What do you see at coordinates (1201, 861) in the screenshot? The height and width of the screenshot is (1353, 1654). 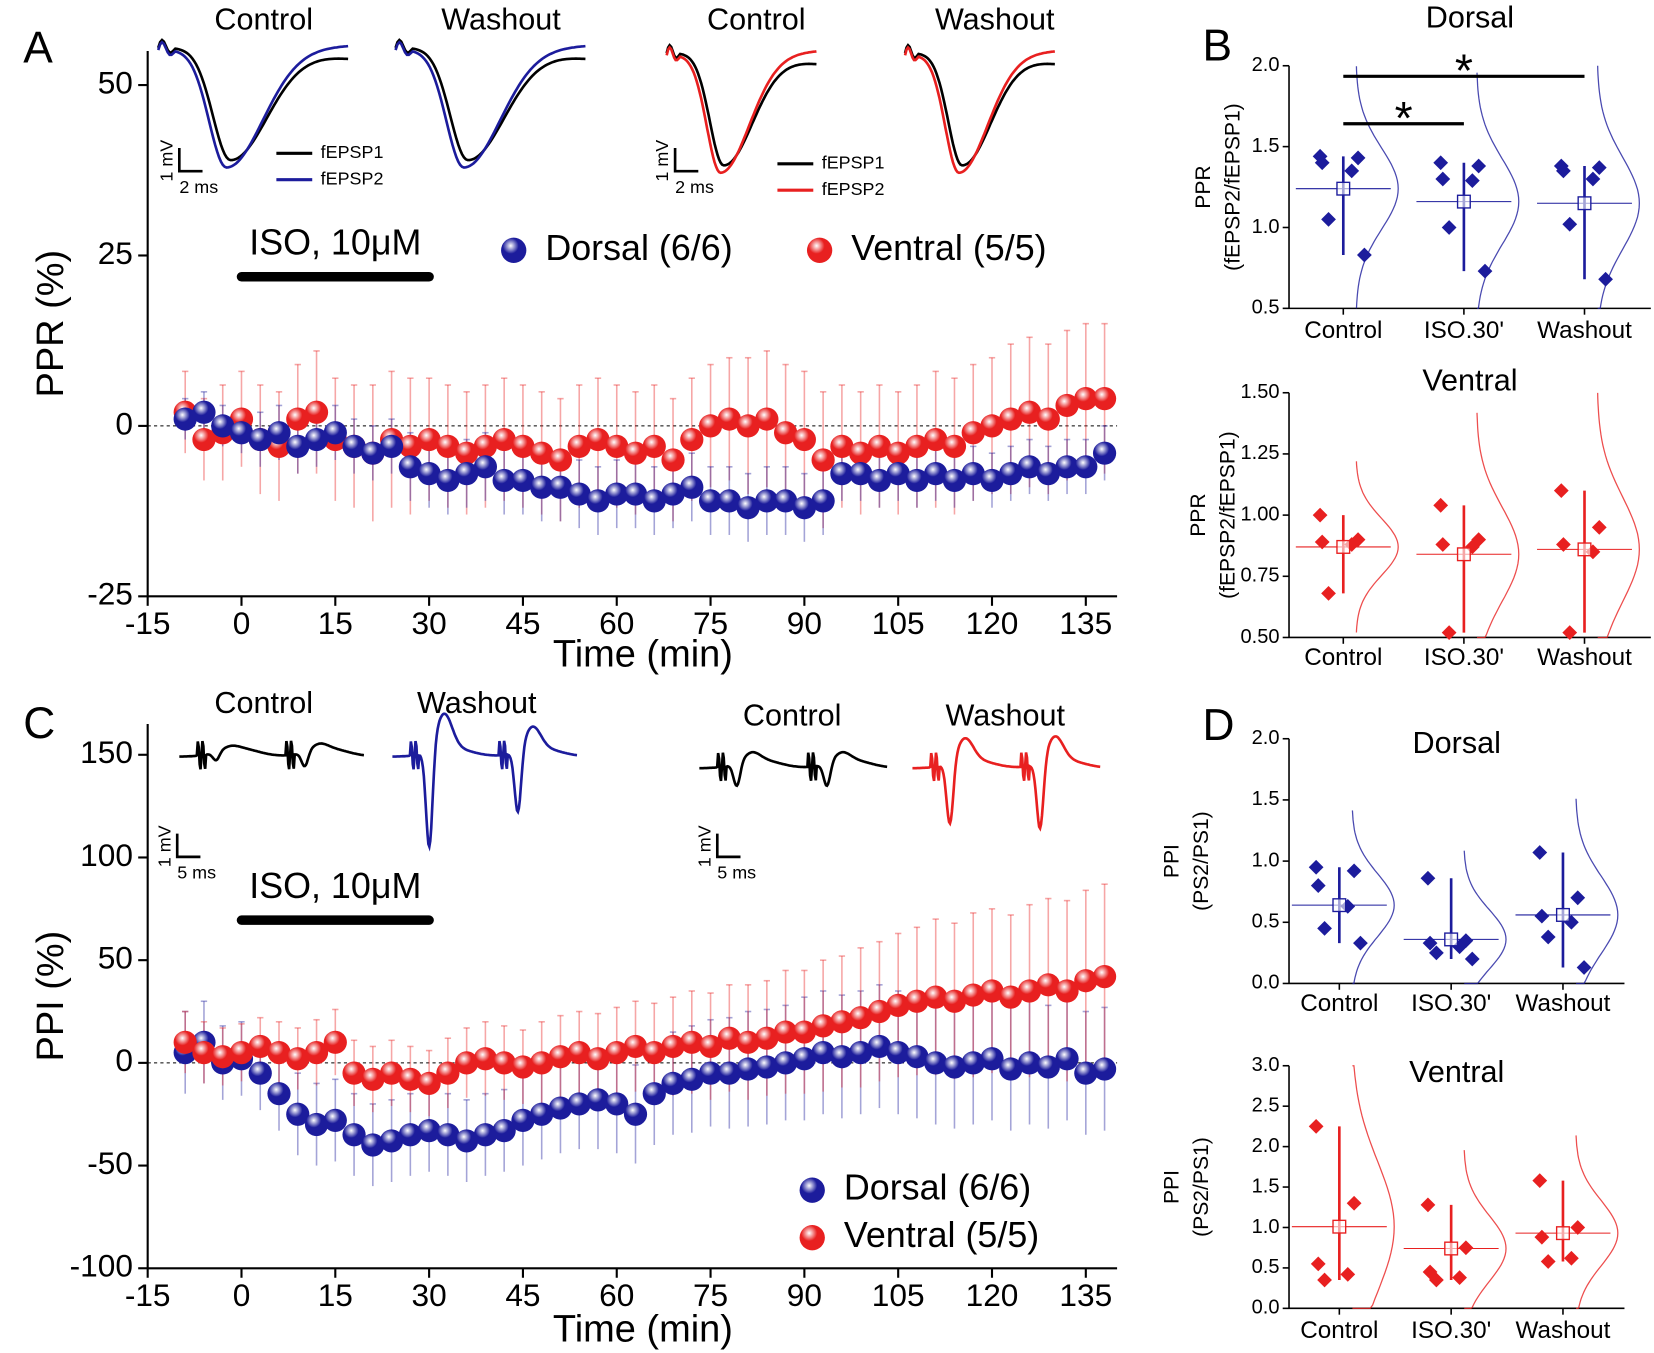 I see `y-axis-title: (PS2/PS1)` at bounding box center [1201, 861].